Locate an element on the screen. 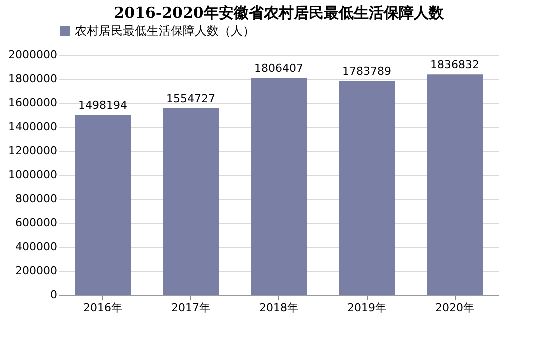 This screenshot has height=338, width=536. y-tick-label: 1000000 is located at coordinates (33, 175).